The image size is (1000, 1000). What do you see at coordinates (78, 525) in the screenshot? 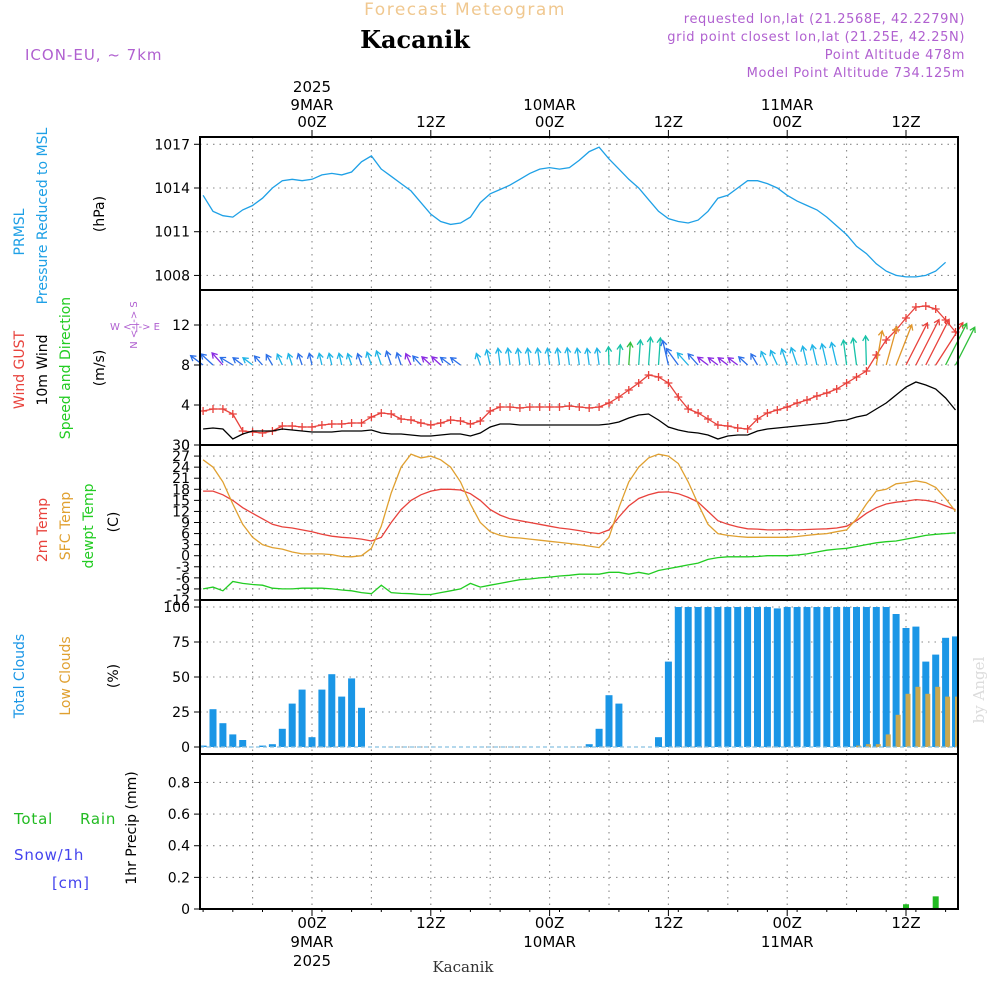
I see `temperature-panel-labels: 2m Temp SFC Temp dewpt Temp (C)` at bounding box center [78, 525].